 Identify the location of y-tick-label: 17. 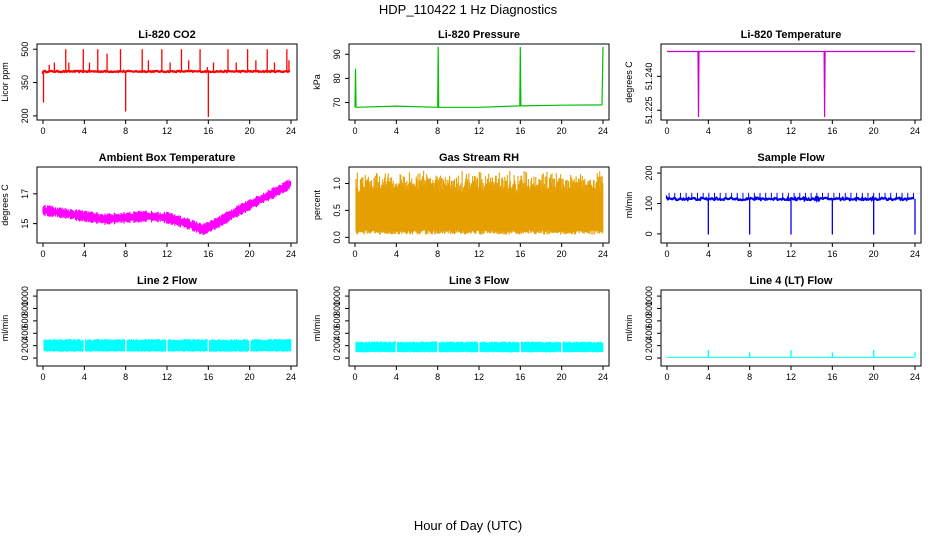
(25, 194).